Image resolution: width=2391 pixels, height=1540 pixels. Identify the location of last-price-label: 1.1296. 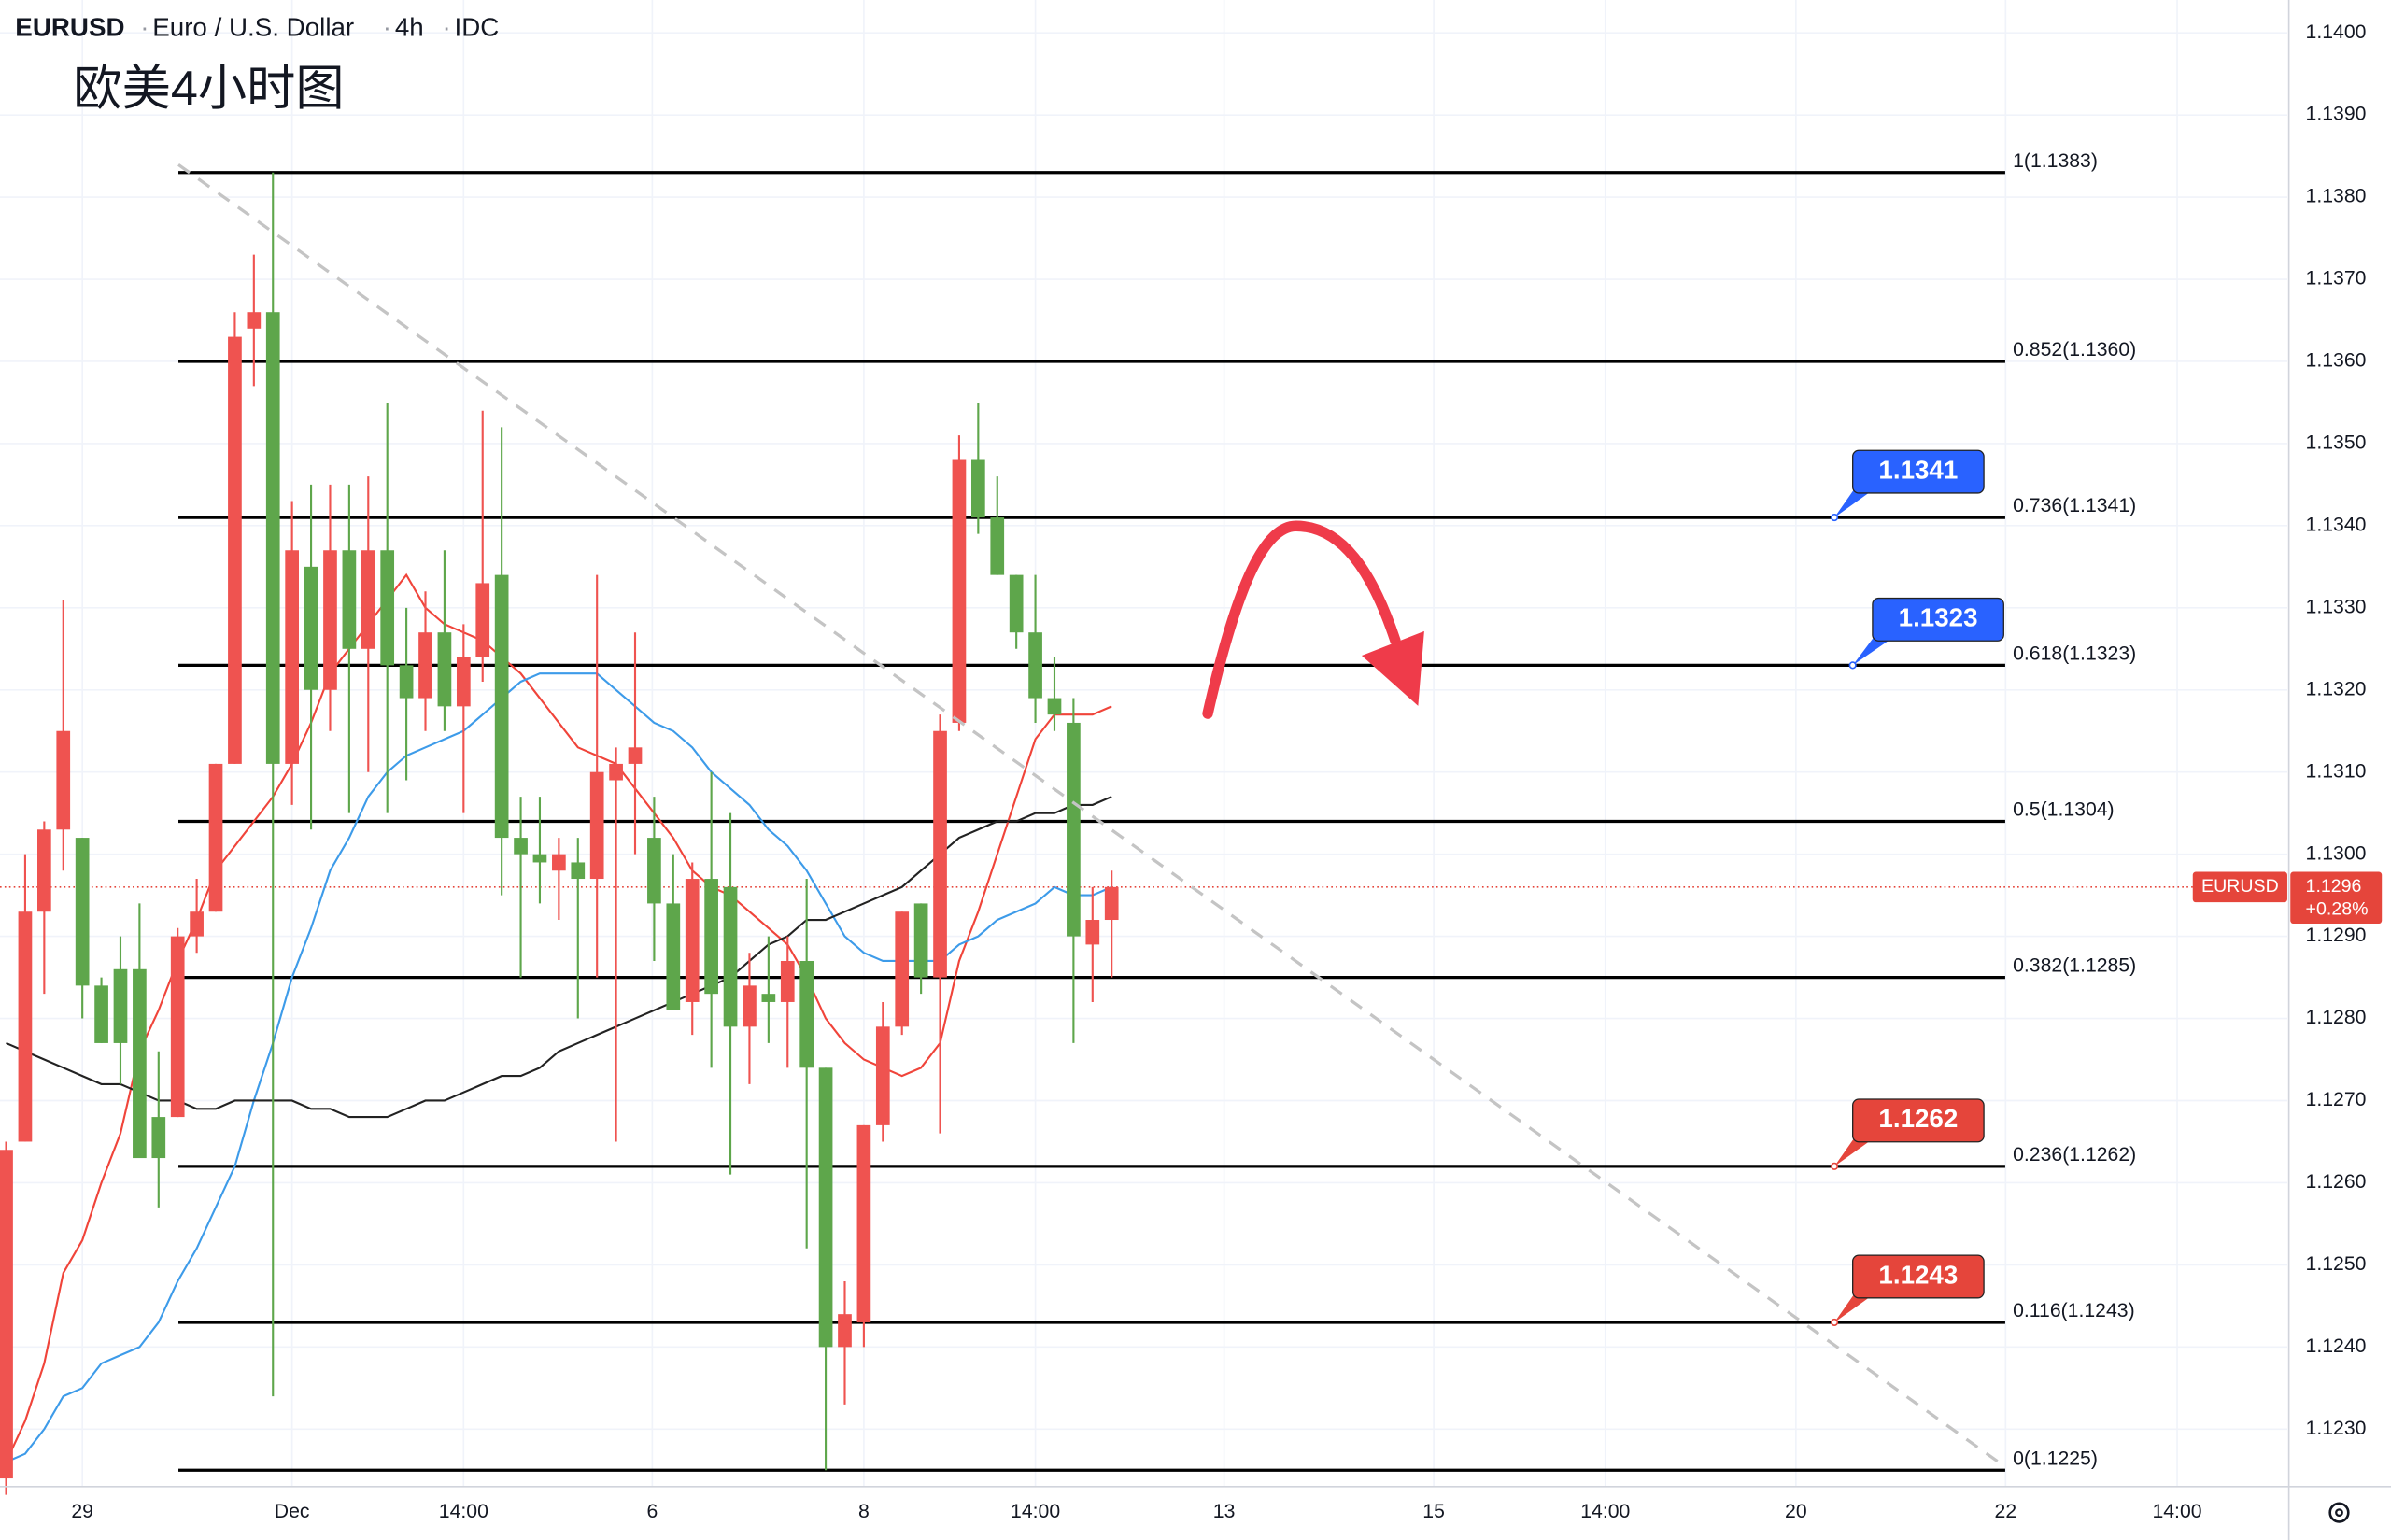
(2334, 886).